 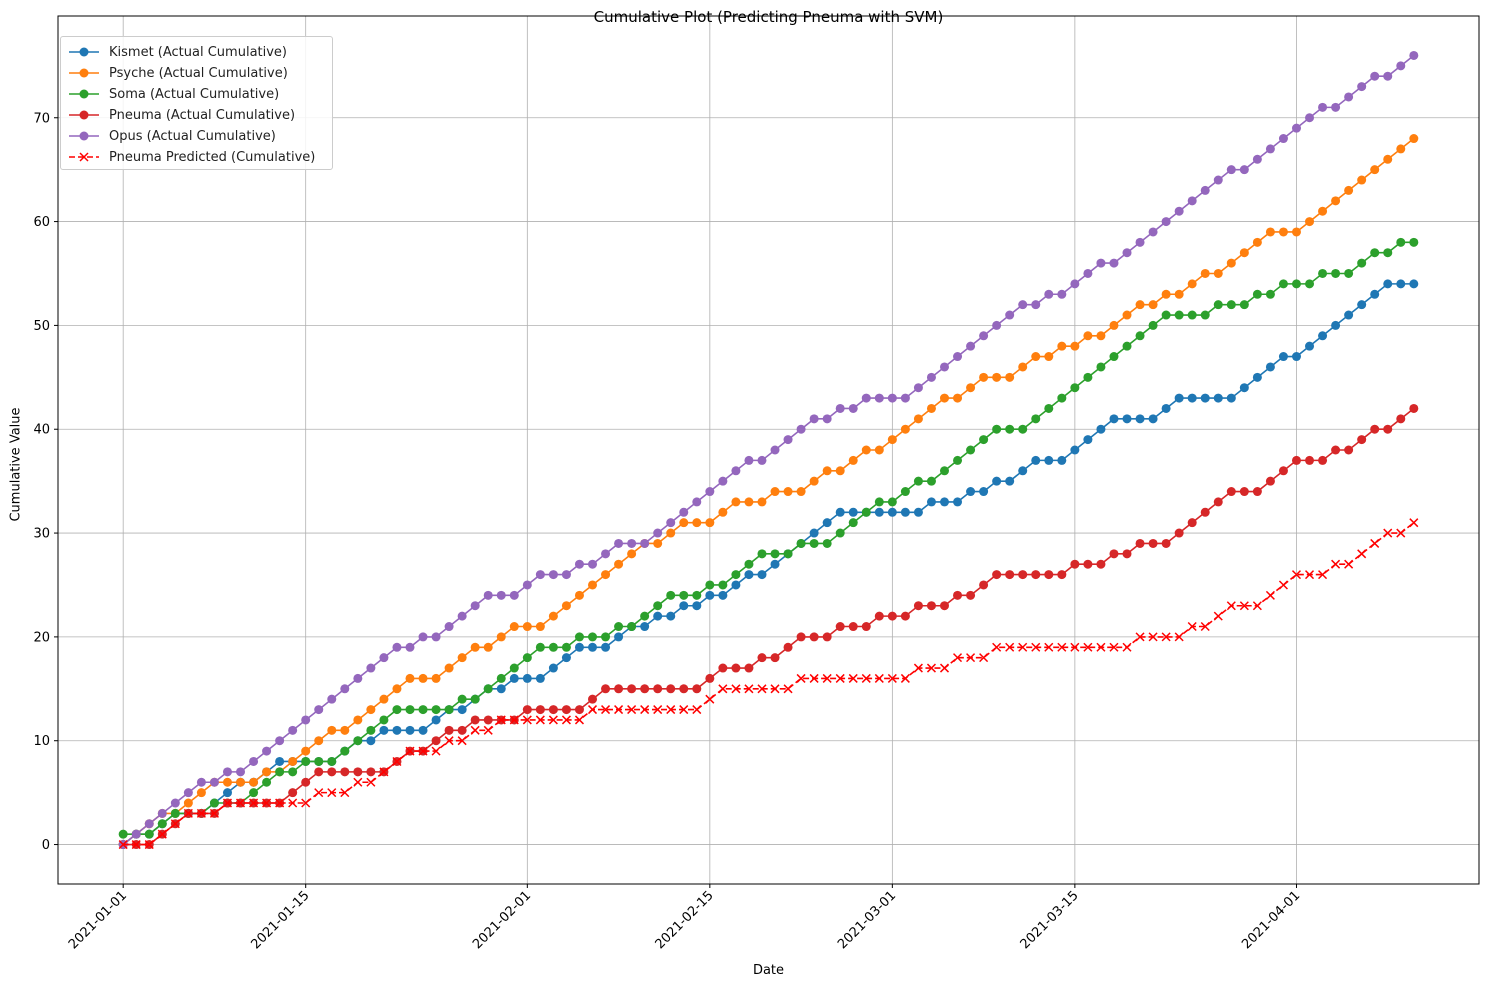 I want to click on y-tick-label: 50, so click(x=41, y=326).